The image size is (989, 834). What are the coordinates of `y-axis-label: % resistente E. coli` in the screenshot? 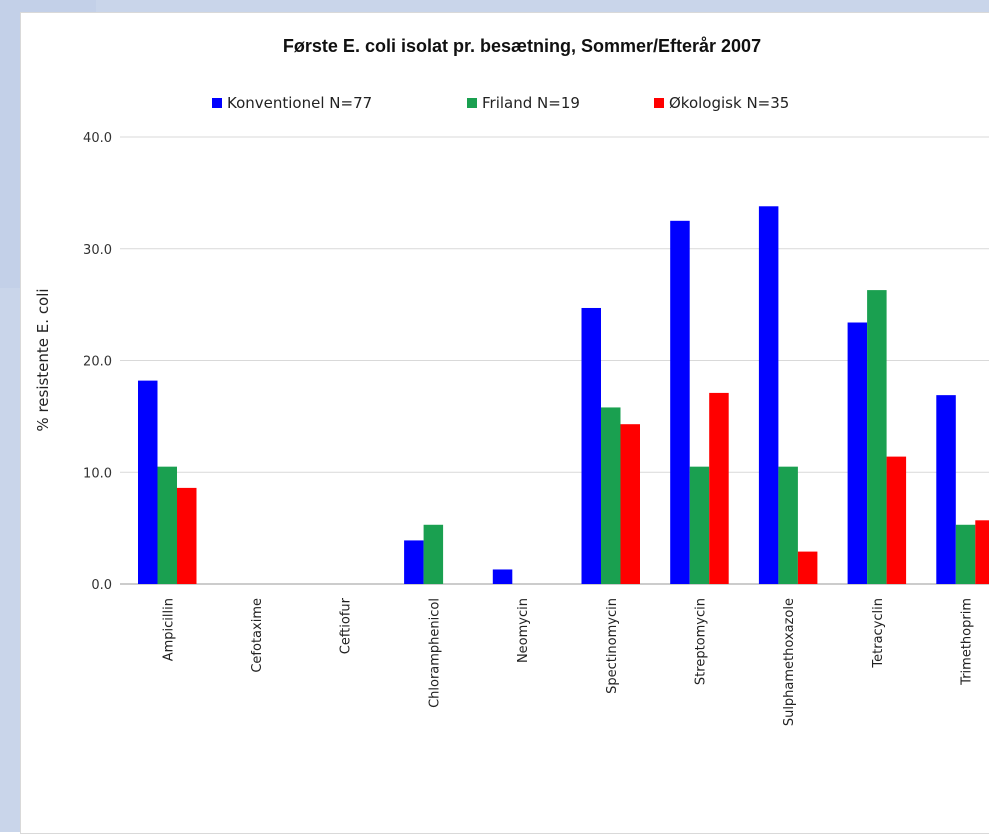 It's located at (43, 359).